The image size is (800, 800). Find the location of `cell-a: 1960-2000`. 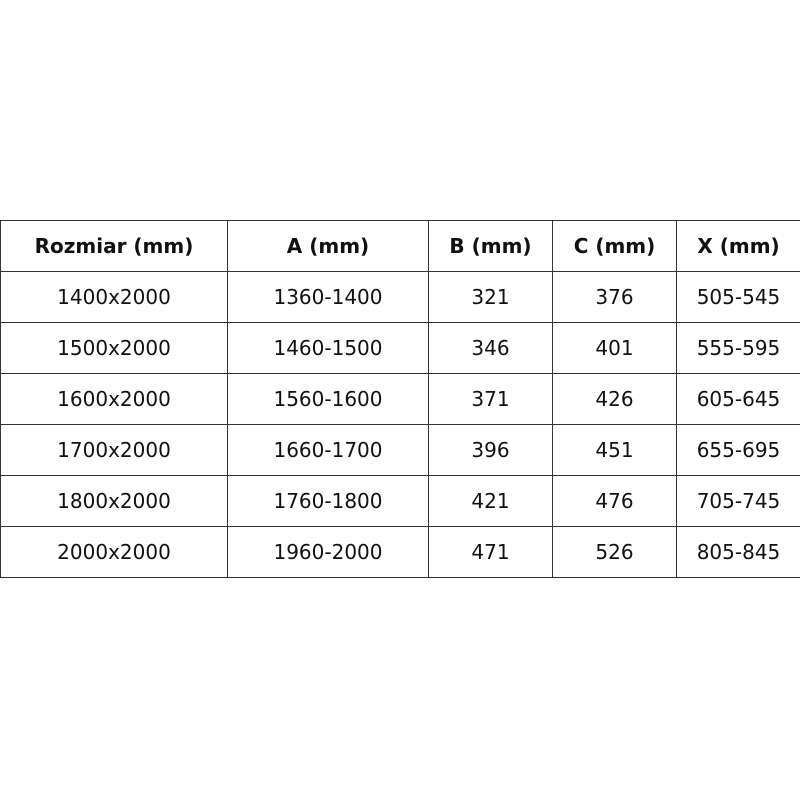

cell-a: 1960-2000 is located at coordinates (328, 552).